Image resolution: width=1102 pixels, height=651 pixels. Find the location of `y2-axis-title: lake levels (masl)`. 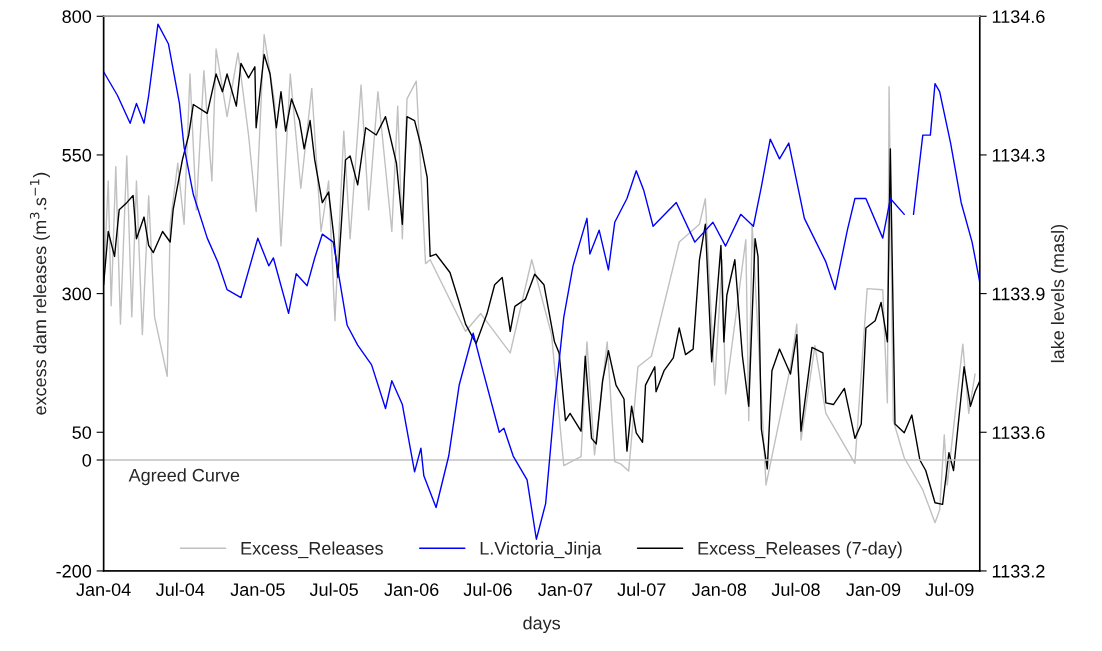

y2-axis-title: lake levels (masl) is located at coordinates (1059, 293).